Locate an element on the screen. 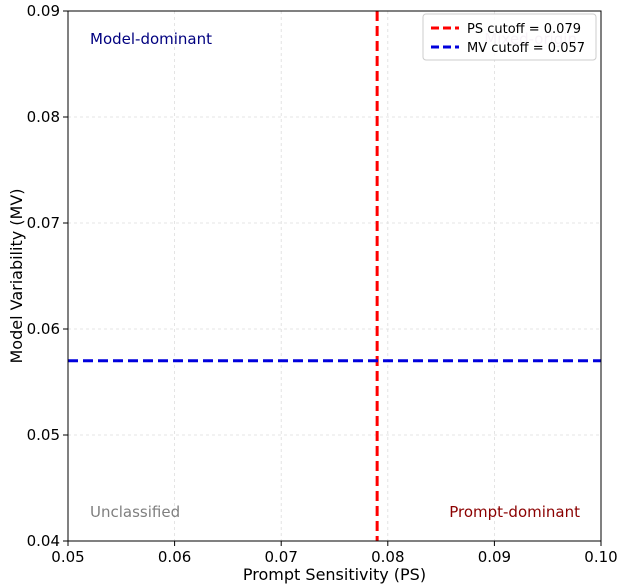 The width and height of the screenshot is (624, 588). x-axis-title: Prompt Sensitivity (PS) is located at coordinates (334, 574).